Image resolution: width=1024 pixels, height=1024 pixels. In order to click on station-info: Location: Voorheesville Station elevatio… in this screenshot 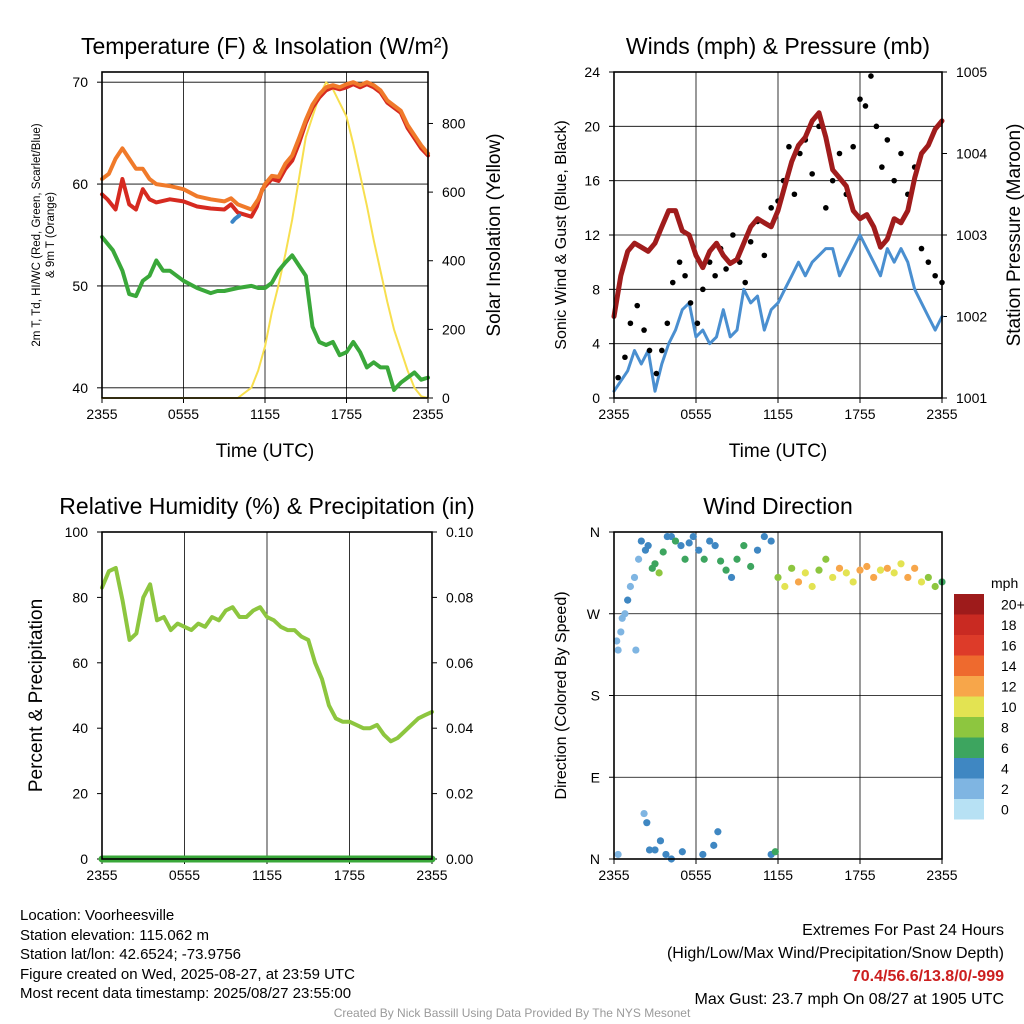, I will do `click(187, 955)`.